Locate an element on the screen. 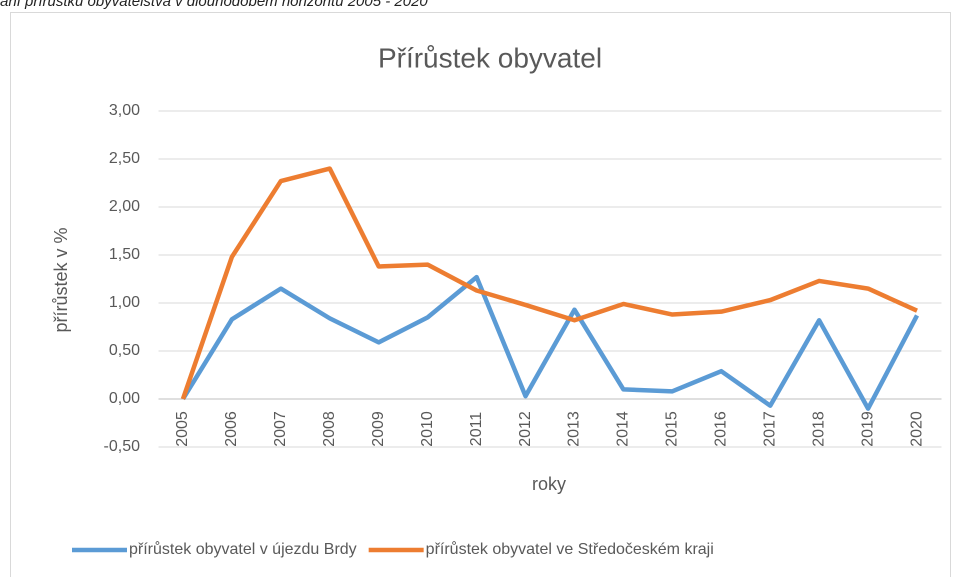 The image size is (957, 577). x-tick-label: 2009 is located at coordinates (378, 429).